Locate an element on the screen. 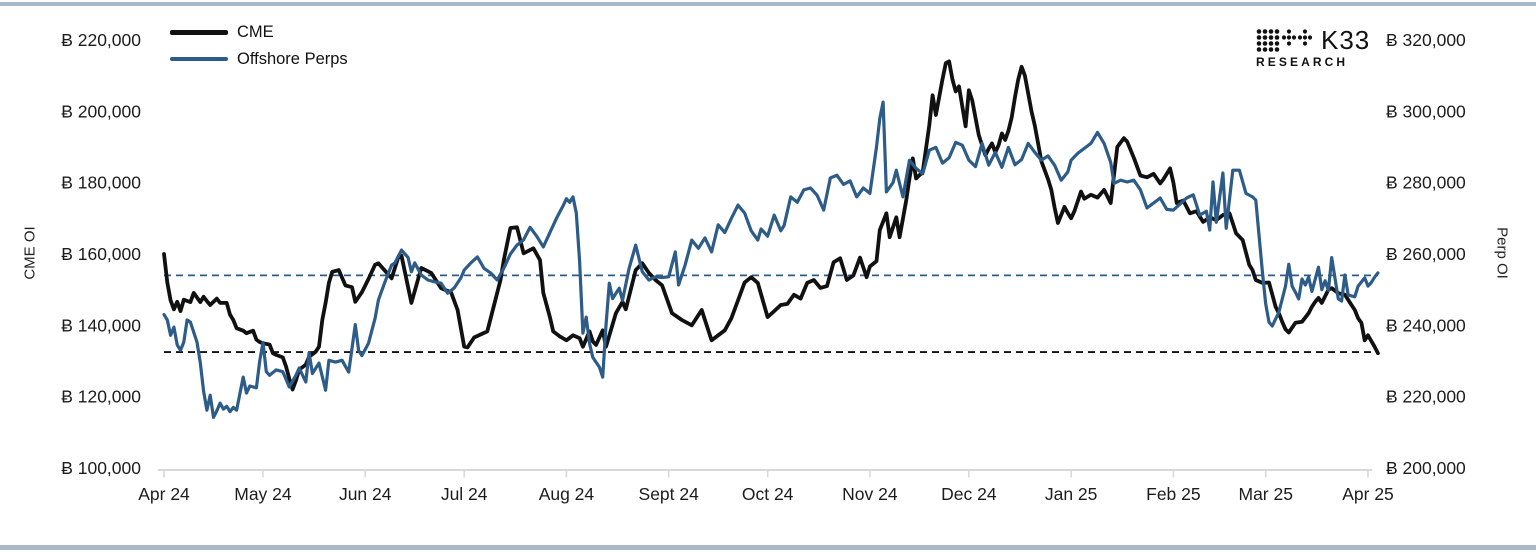 This screenshot has width=1536, height=553. right-axis-title: Perp OI is located at coordinates (1502, 253).